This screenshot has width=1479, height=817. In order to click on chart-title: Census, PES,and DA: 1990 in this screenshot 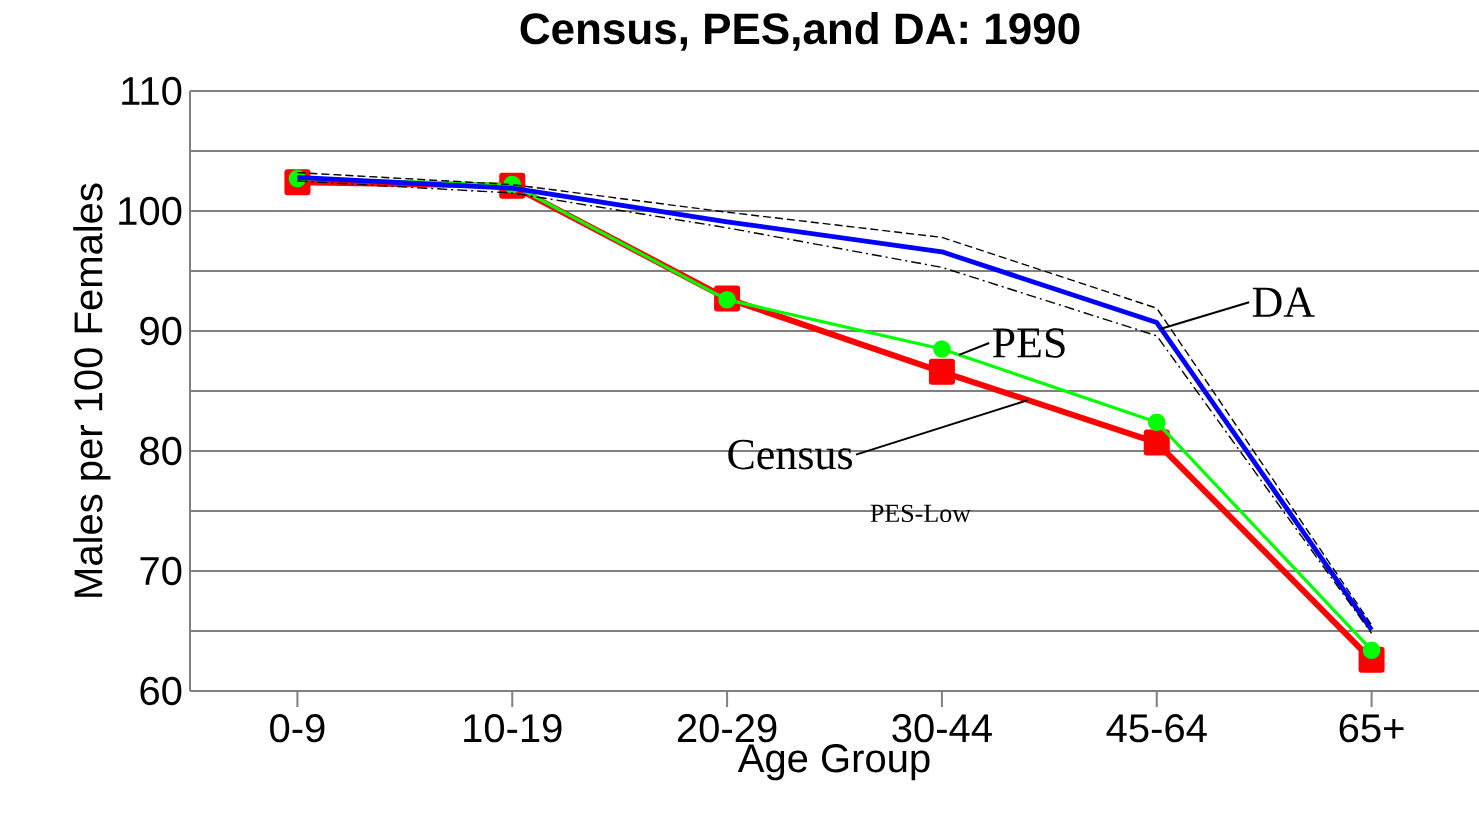, I will do `click(800, 31)`.